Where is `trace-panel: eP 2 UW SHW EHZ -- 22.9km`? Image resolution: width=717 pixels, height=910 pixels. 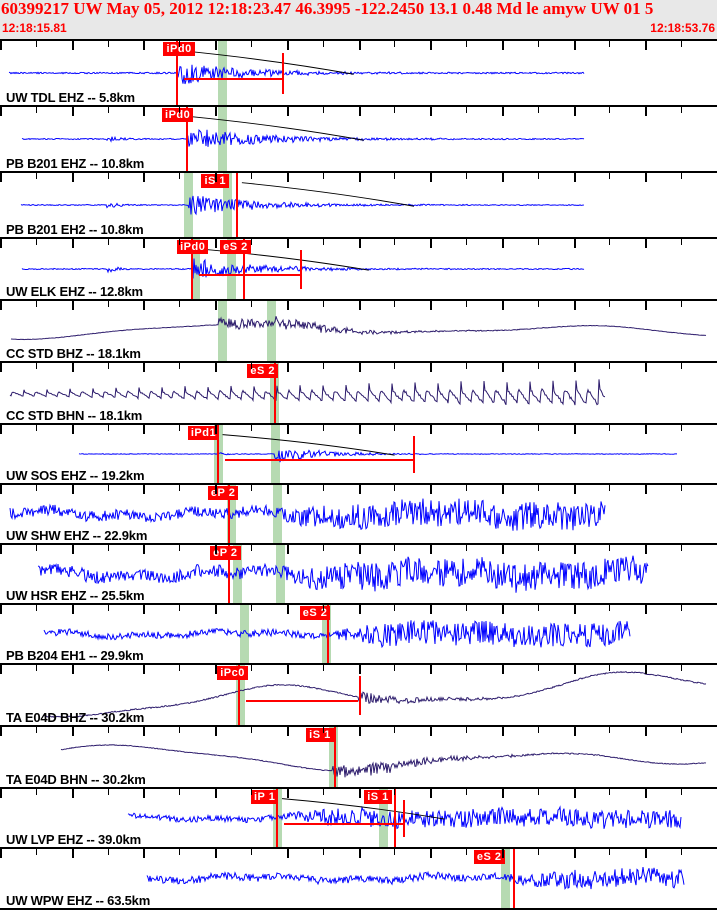 trace-panel: eP 2 UW SHW EHZ -- 22.9km is located at coordinates (358, 513).